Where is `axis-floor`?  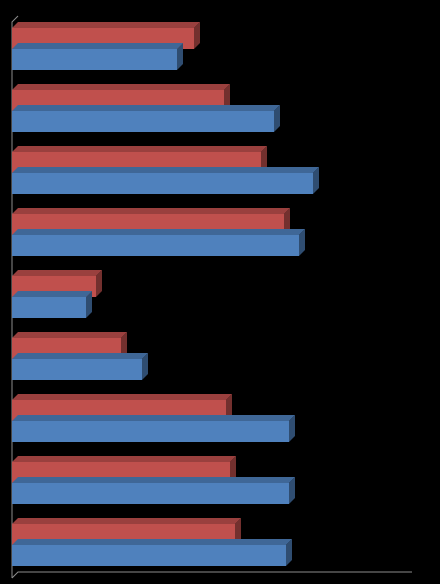 axis-floor is located at coordinates (211, 575).